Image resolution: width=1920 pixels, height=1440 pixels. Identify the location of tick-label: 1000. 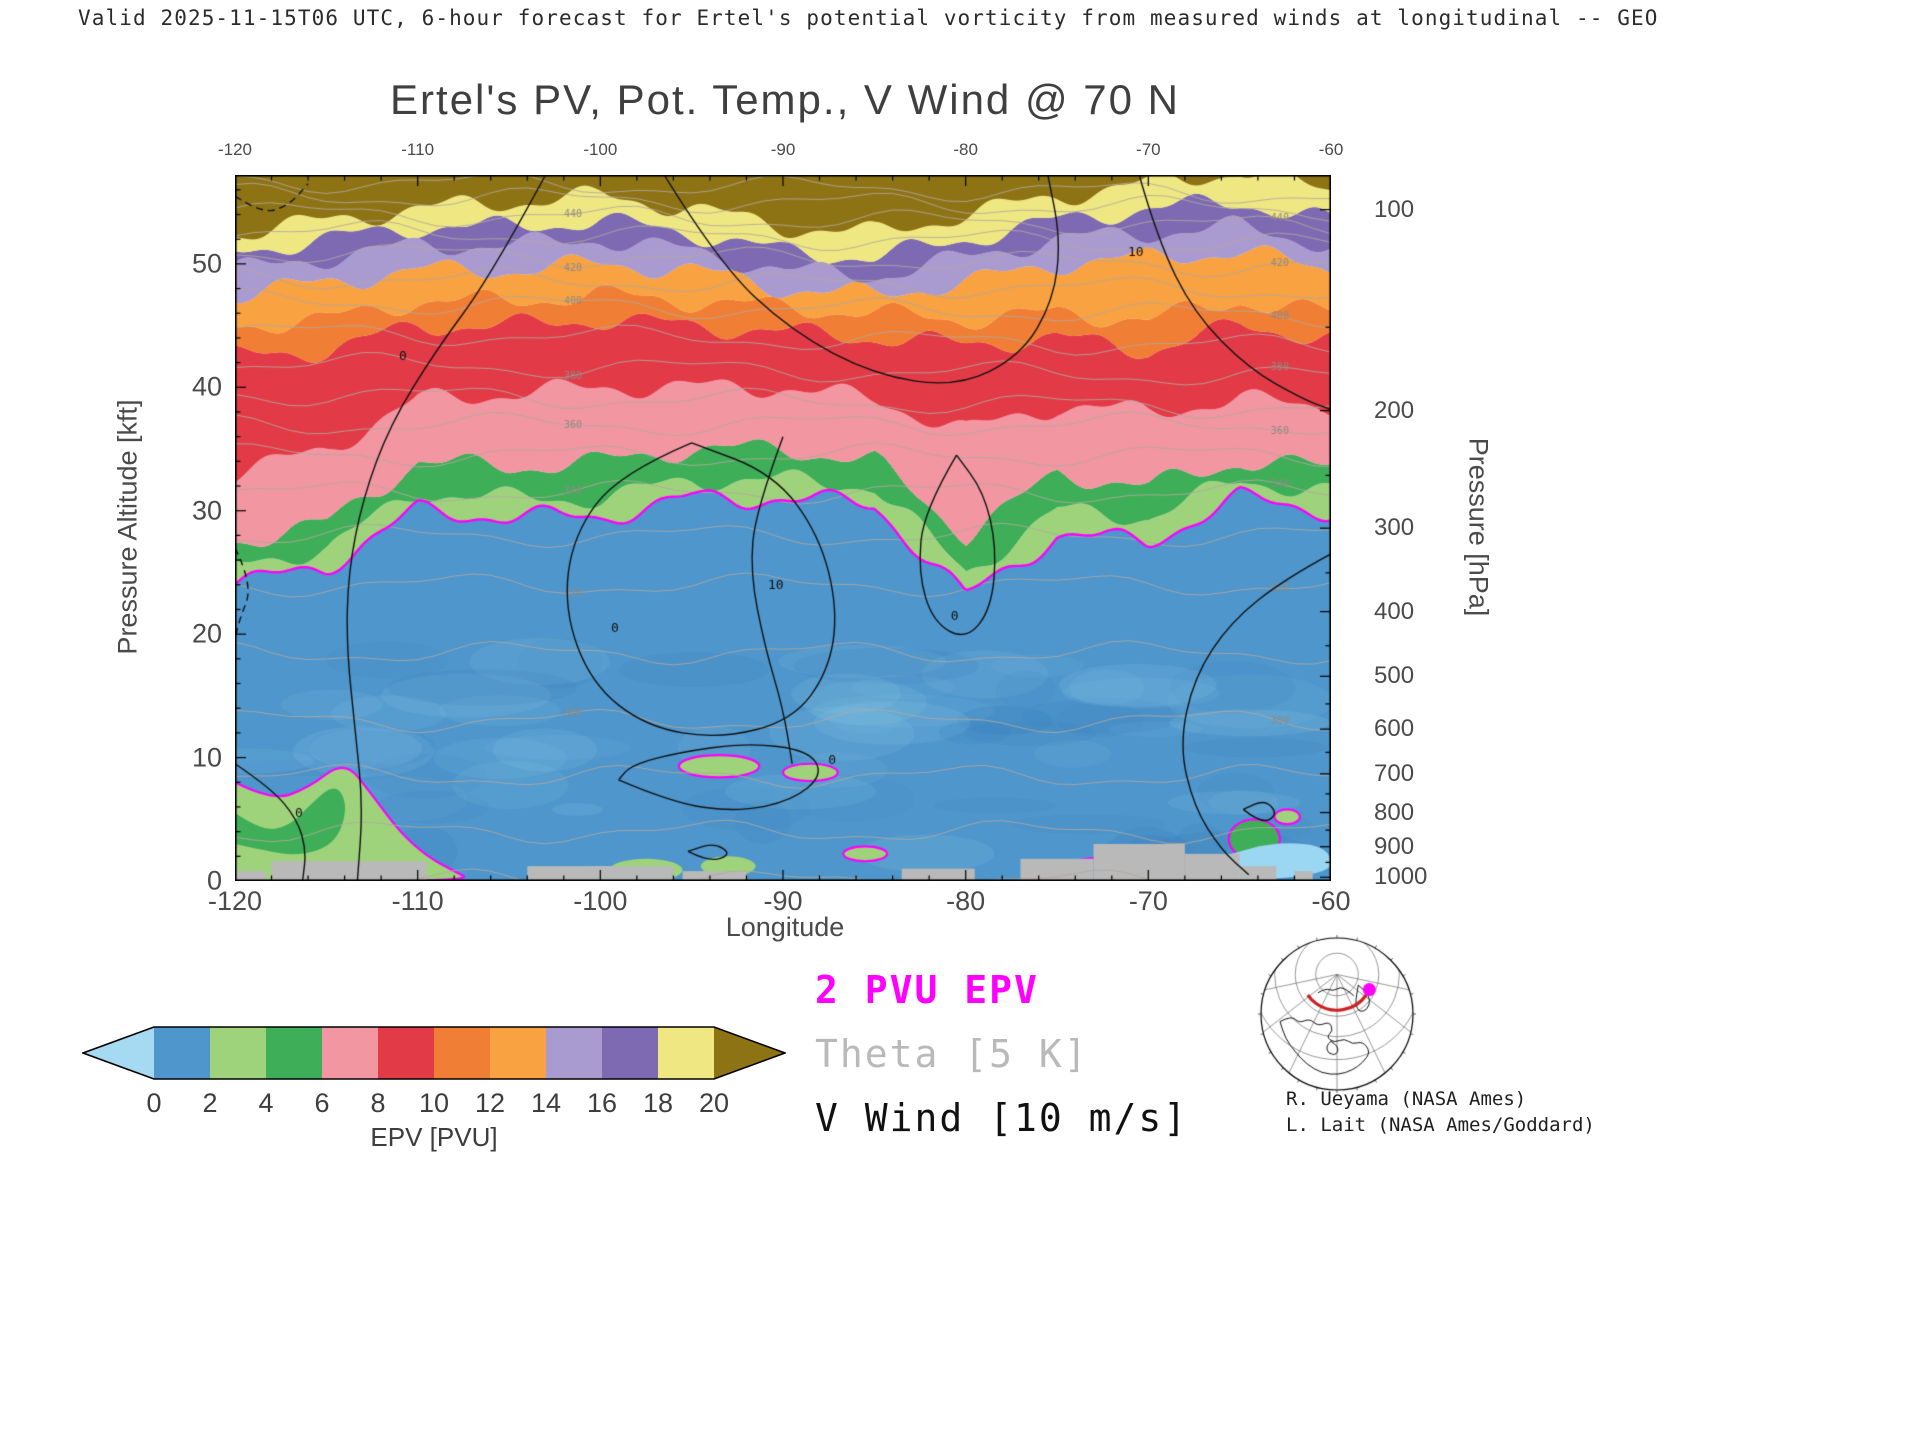
(1401, 877).